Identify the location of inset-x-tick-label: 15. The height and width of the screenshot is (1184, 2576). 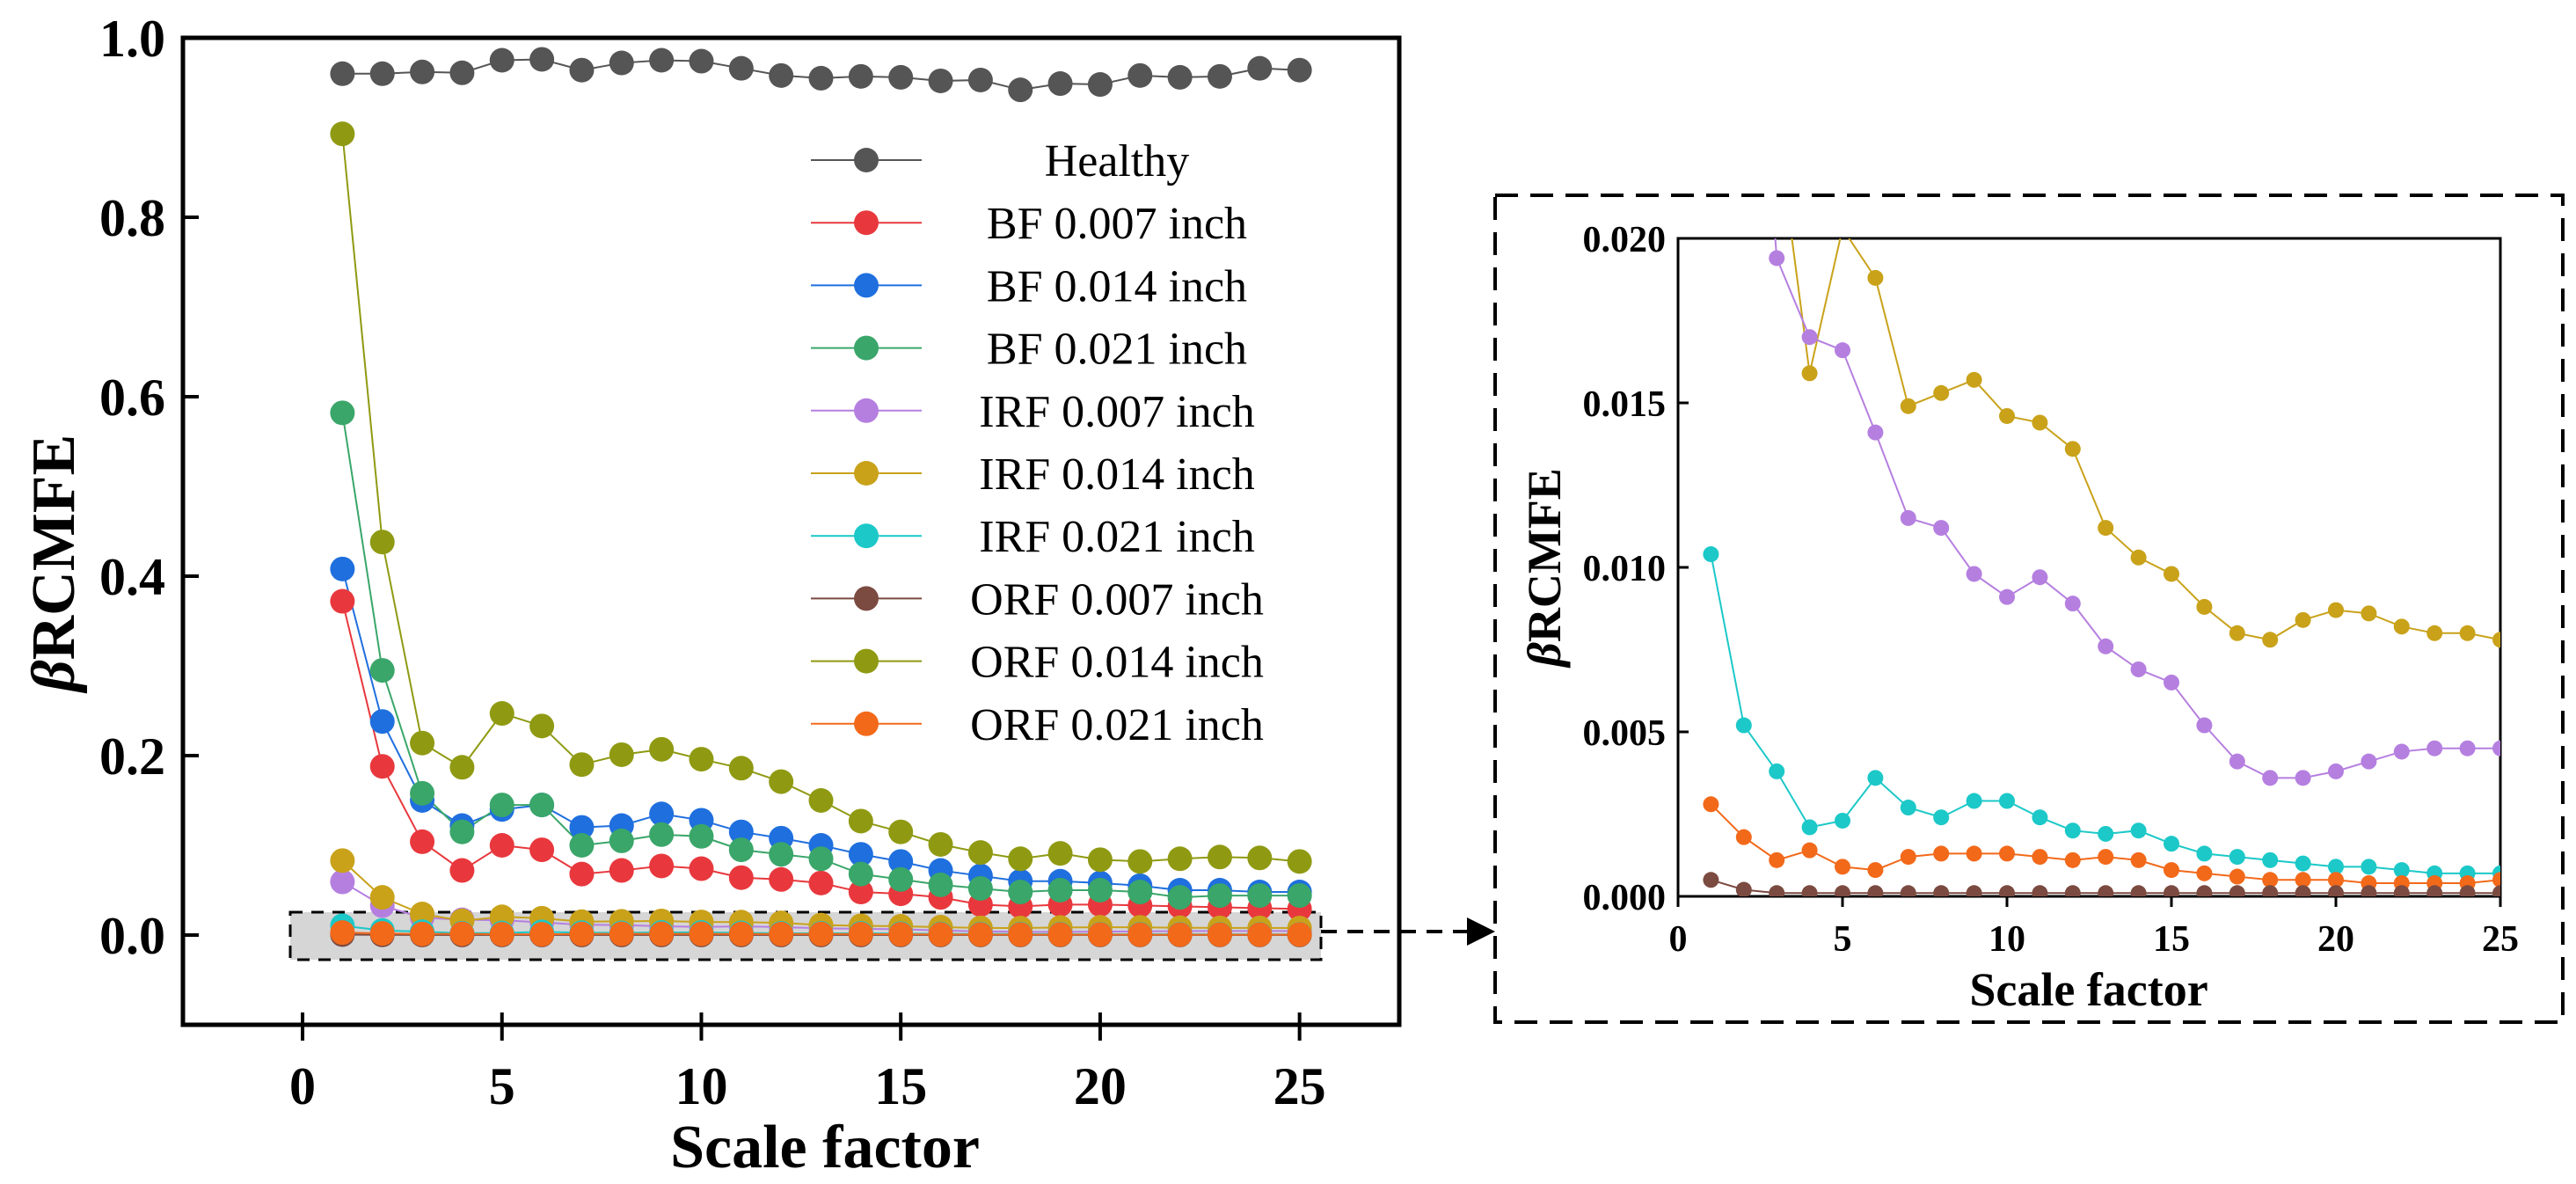
(2171, 939).